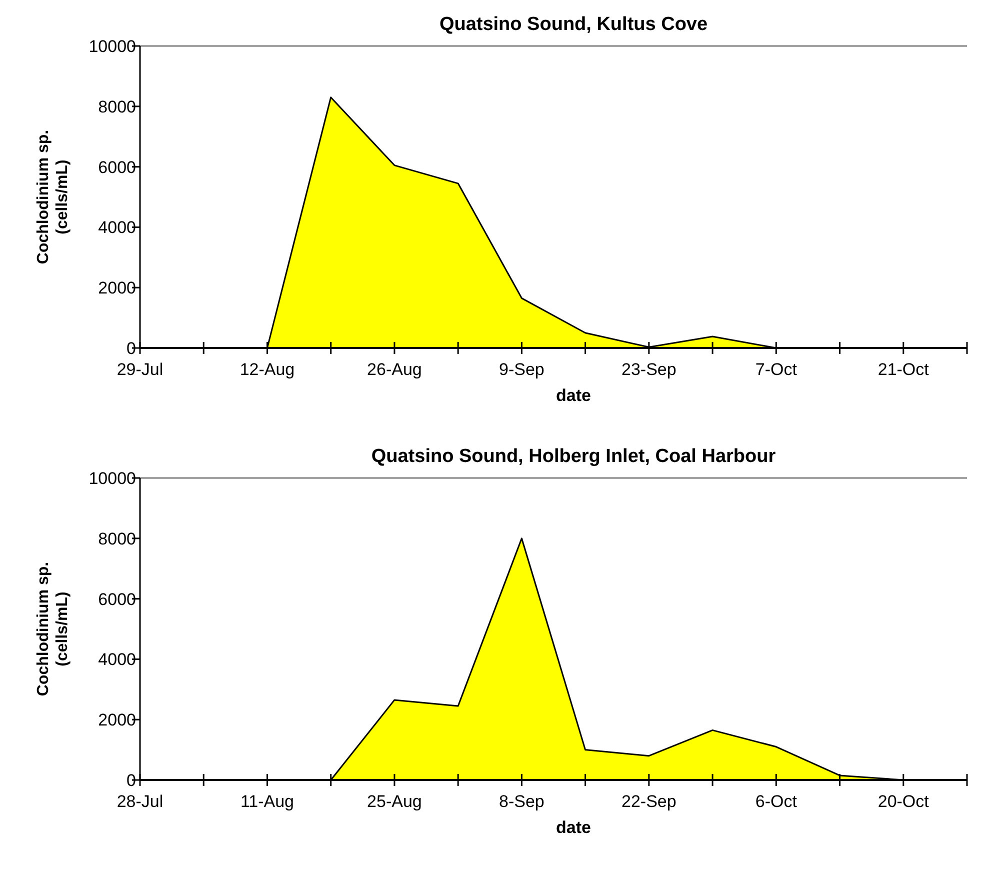  What do you see at coordinates (267, 801) in the screenshot?
I see `x-tick-label: 11-Aug` at bounding box center [267, 801].